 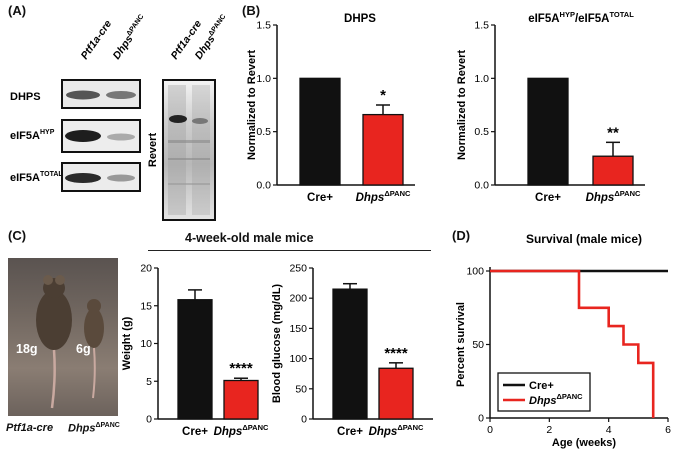 What do you see at coordinates (189, 150) in the screenshot?
I see `revert-stain-blot` at bounding box center [189, 150].